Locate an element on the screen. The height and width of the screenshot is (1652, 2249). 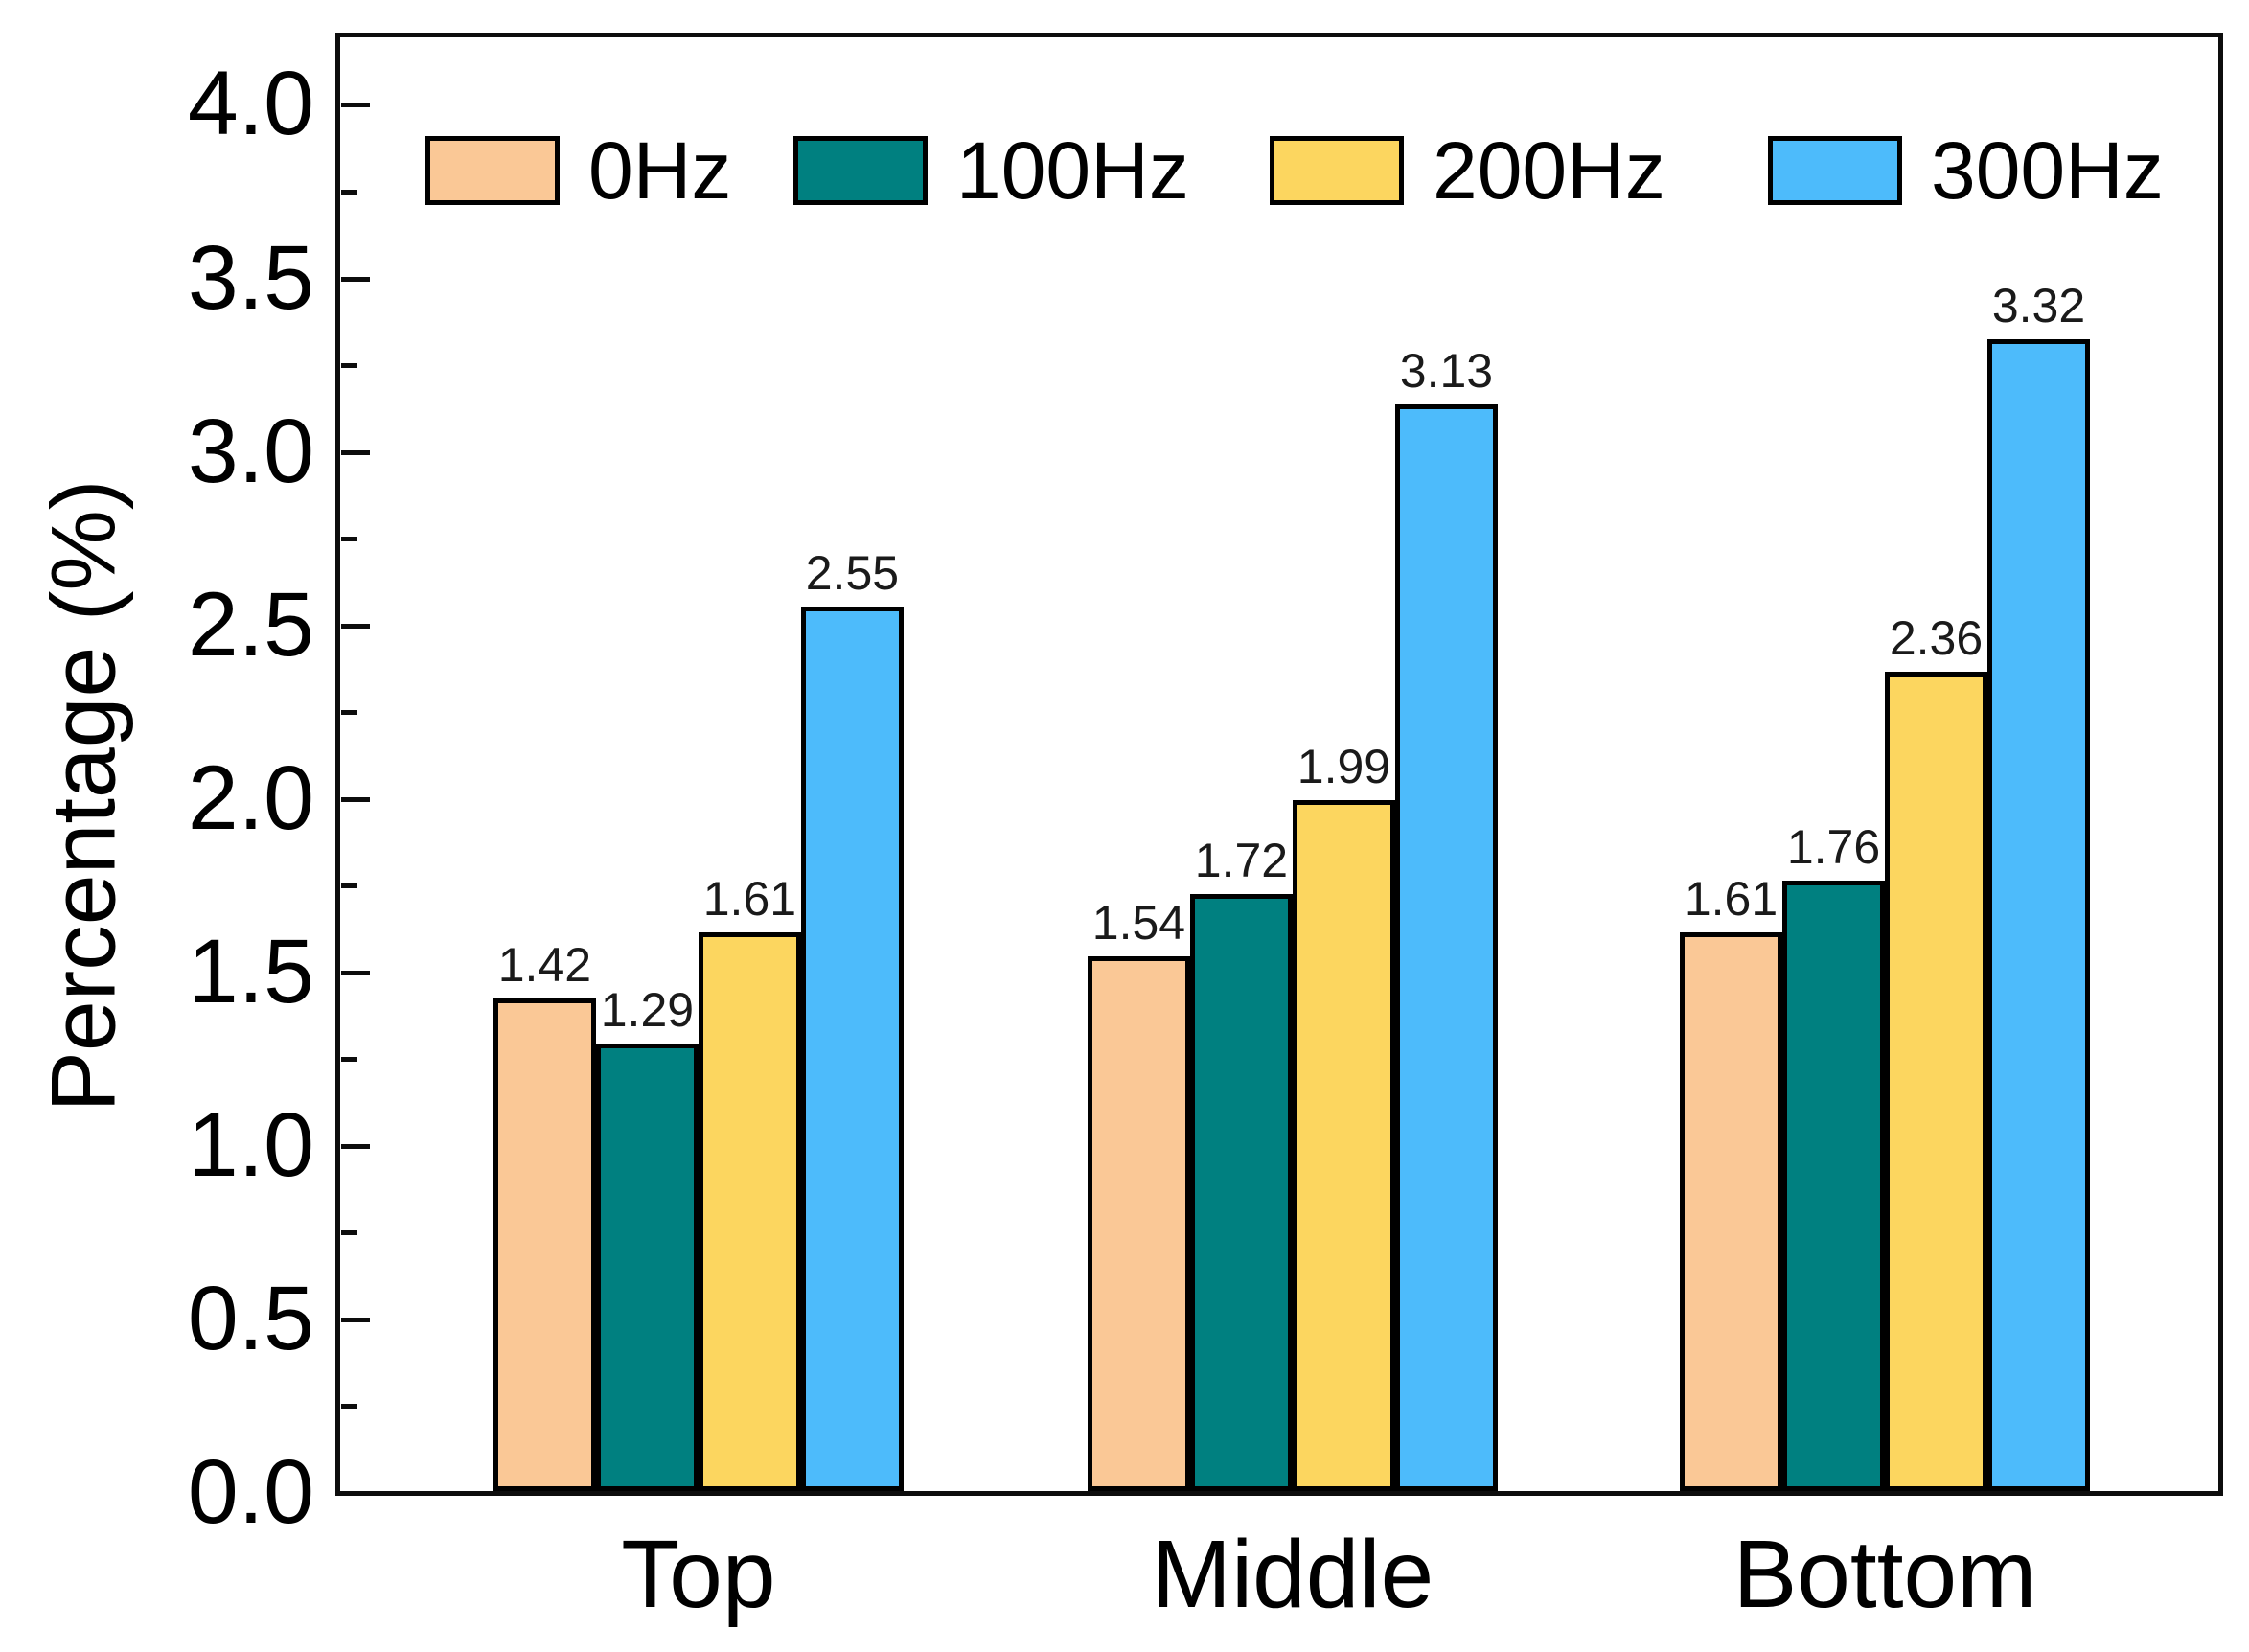
legend-swatch-0hz is located at coordinates (492, 170).